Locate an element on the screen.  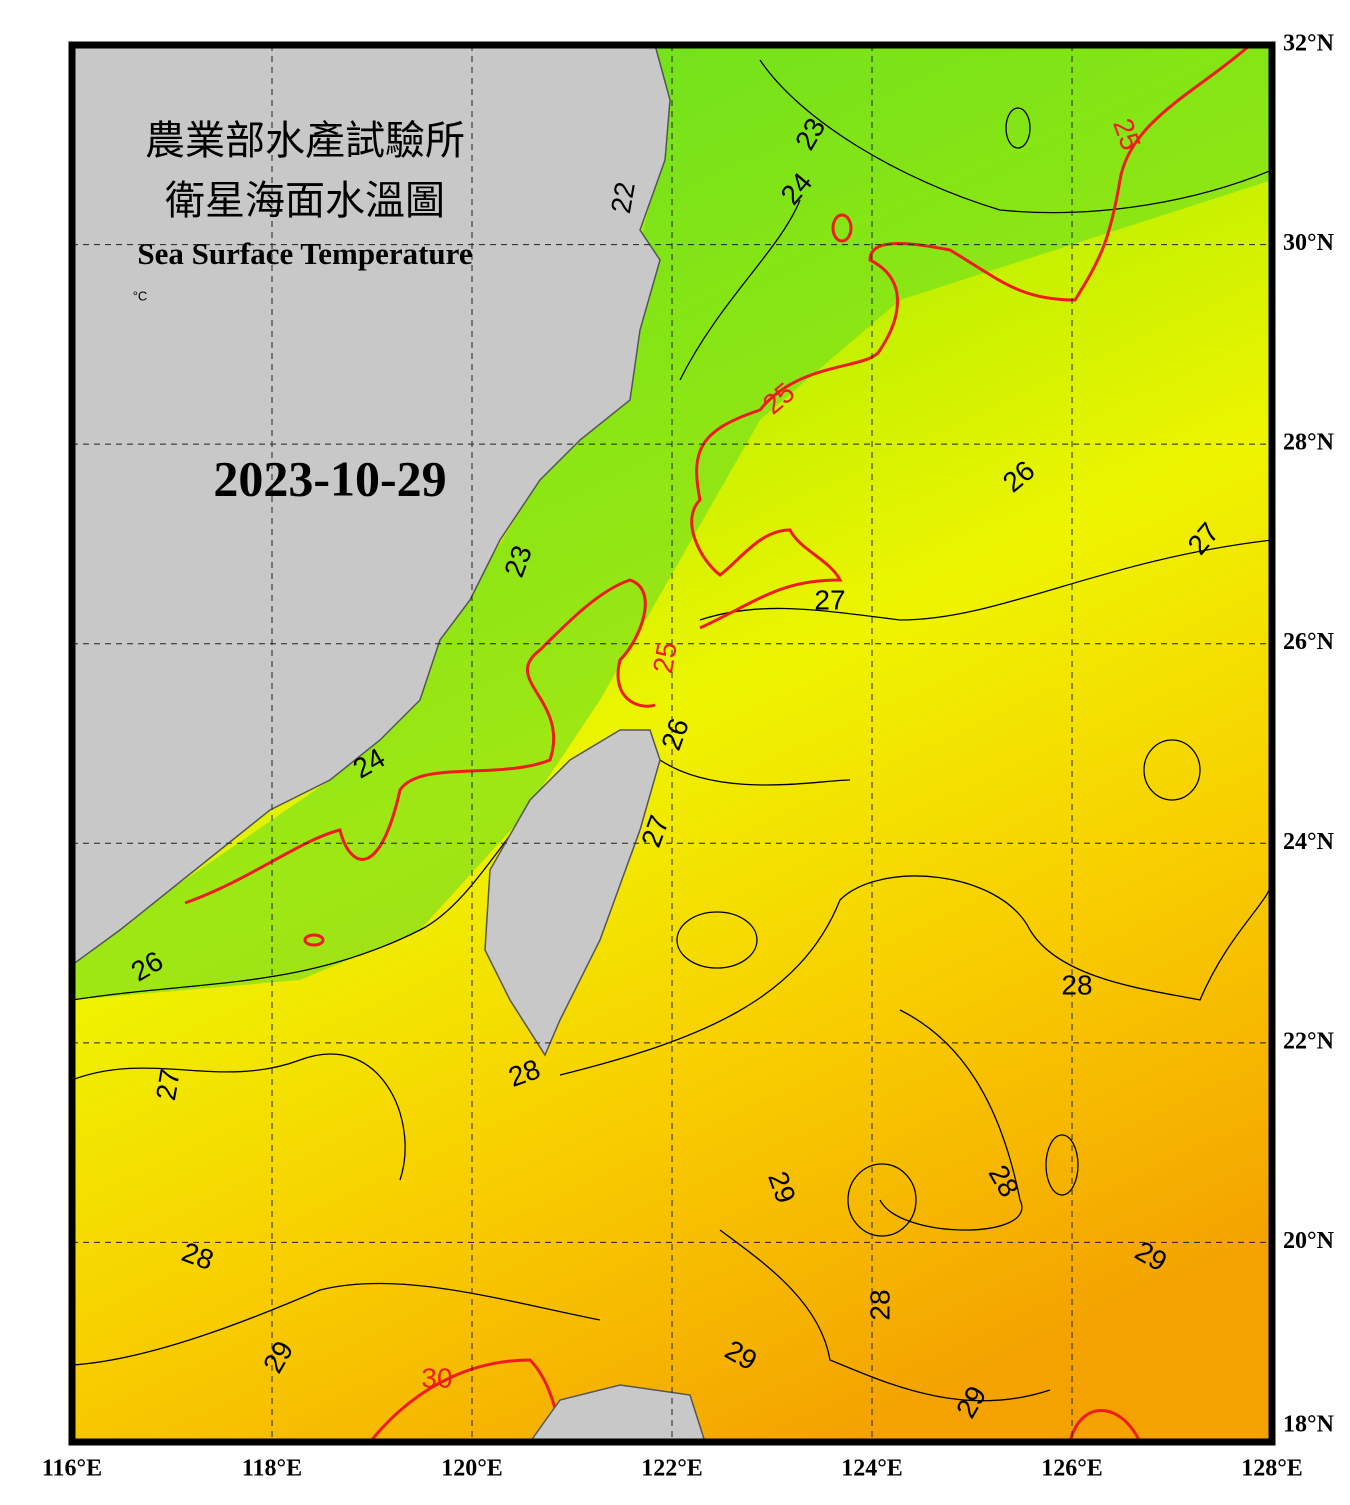
taiwan is located at coordinates (572, 893).